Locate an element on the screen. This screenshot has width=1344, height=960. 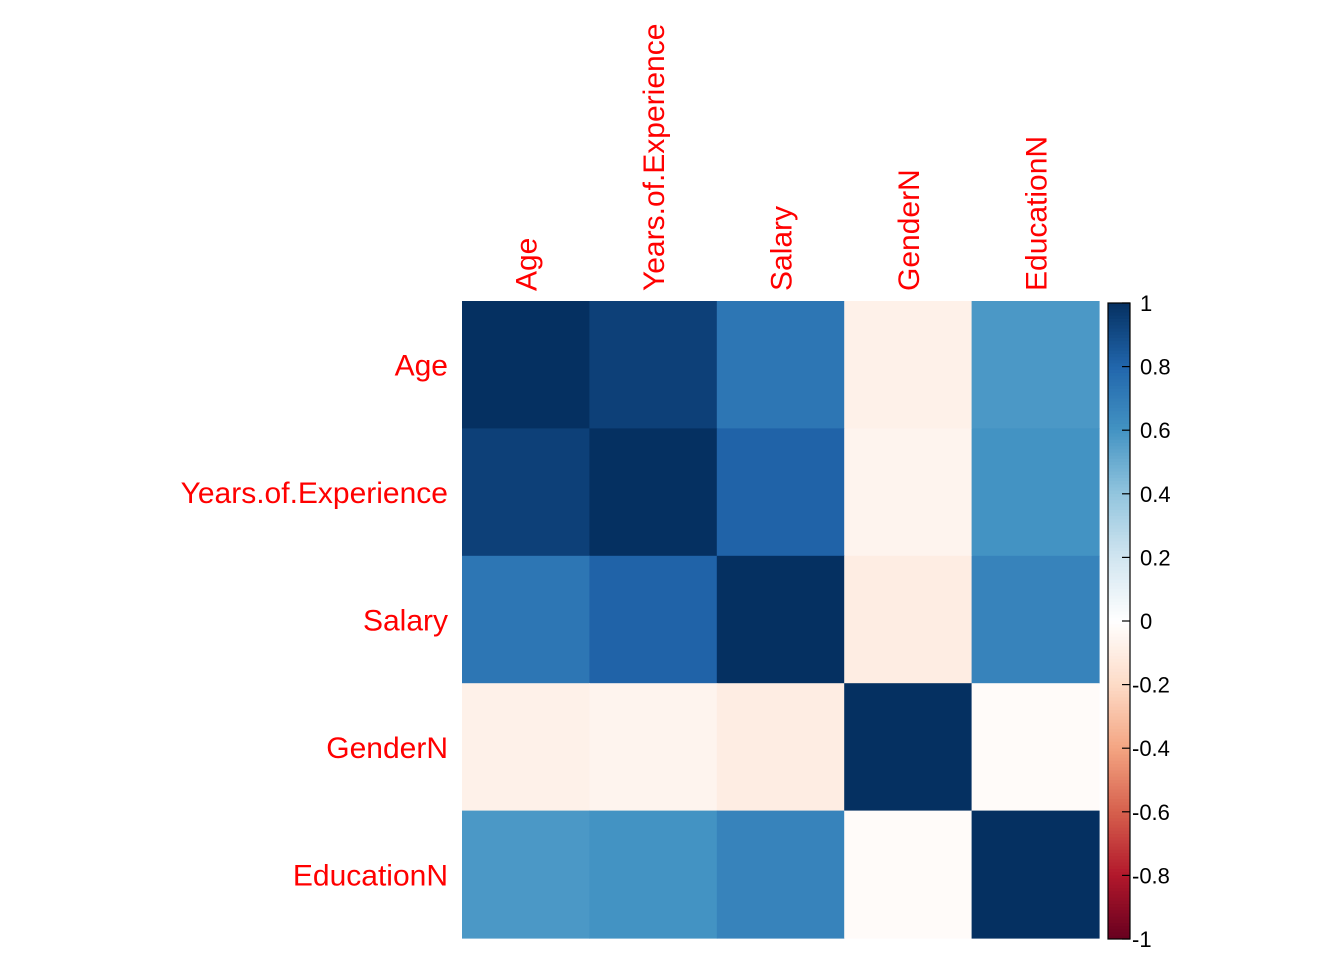
heatmap-cell-Age-GenderN is located at coordinates (908, 365).